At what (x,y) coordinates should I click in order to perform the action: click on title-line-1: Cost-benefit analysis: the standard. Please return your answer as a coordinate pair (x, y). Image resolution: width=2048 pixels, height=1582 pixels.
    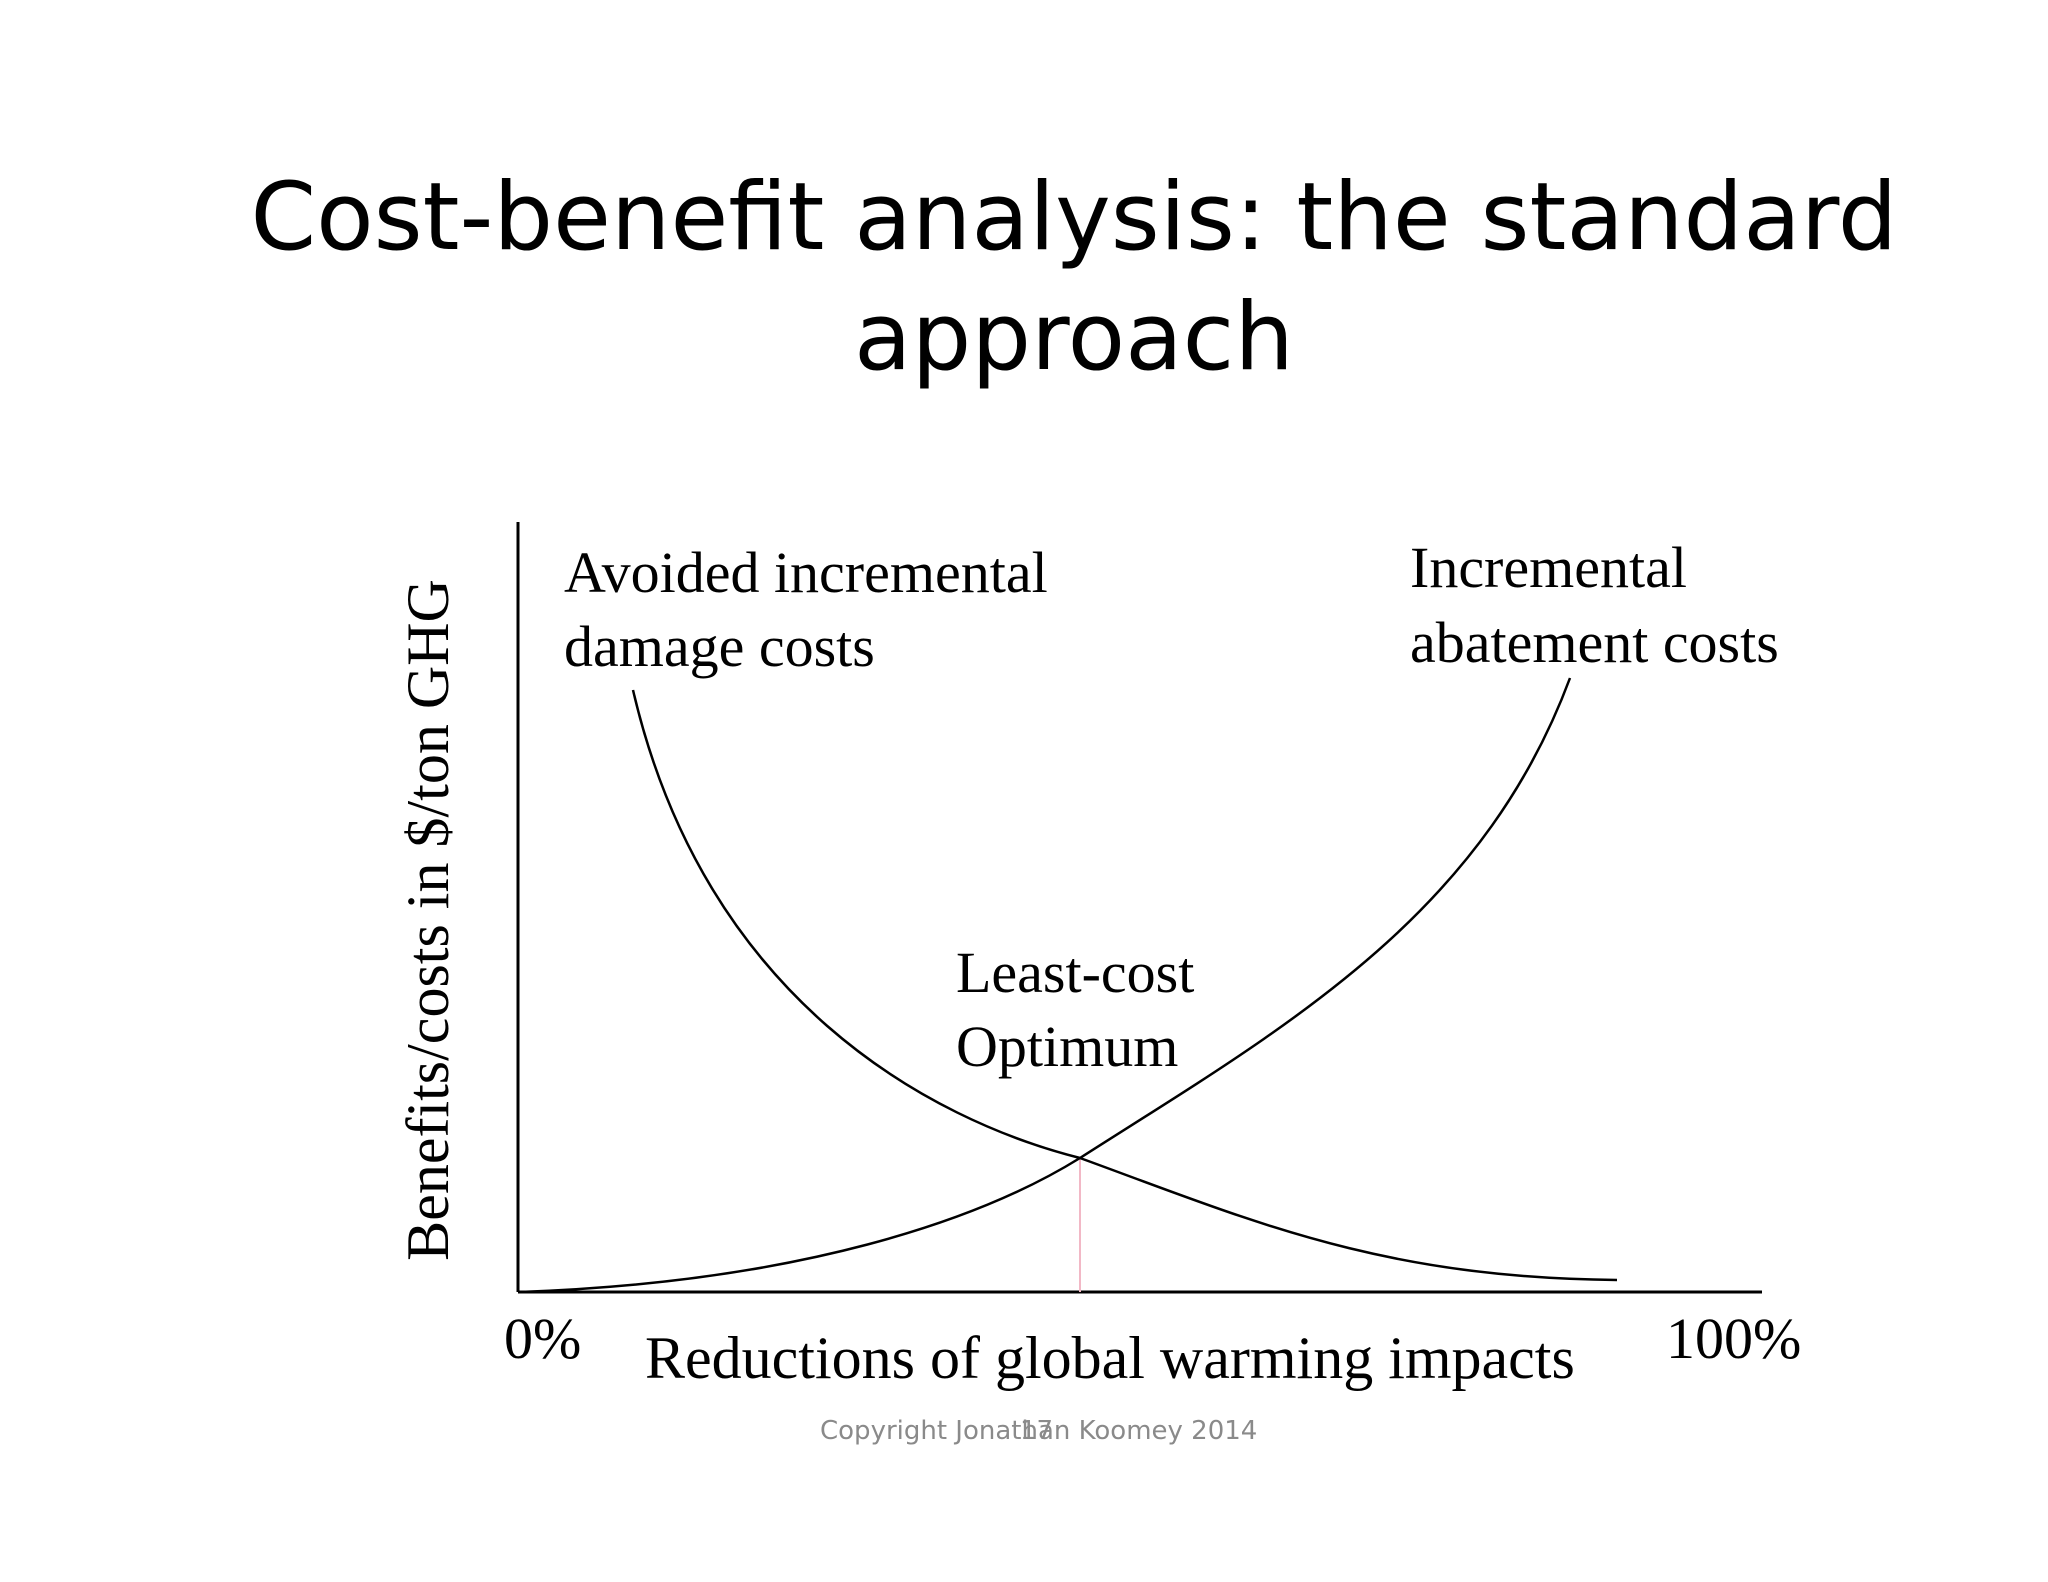
    Looking at the image, I should click on (1074, 217).